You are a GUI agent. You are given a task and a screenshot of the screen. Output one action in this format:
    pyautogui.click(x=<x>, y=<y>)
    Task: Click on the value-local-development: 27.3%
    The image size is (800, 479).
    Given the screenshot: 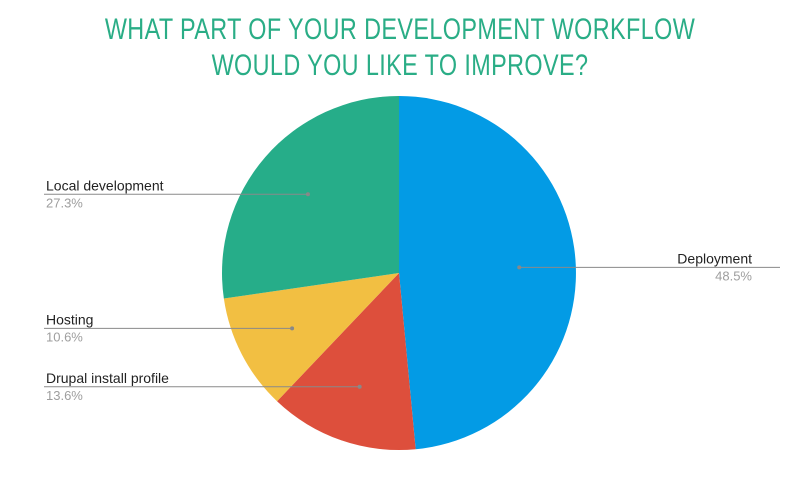 What is the action you would take?
    pyautogui.click(x=64, y=202)
    